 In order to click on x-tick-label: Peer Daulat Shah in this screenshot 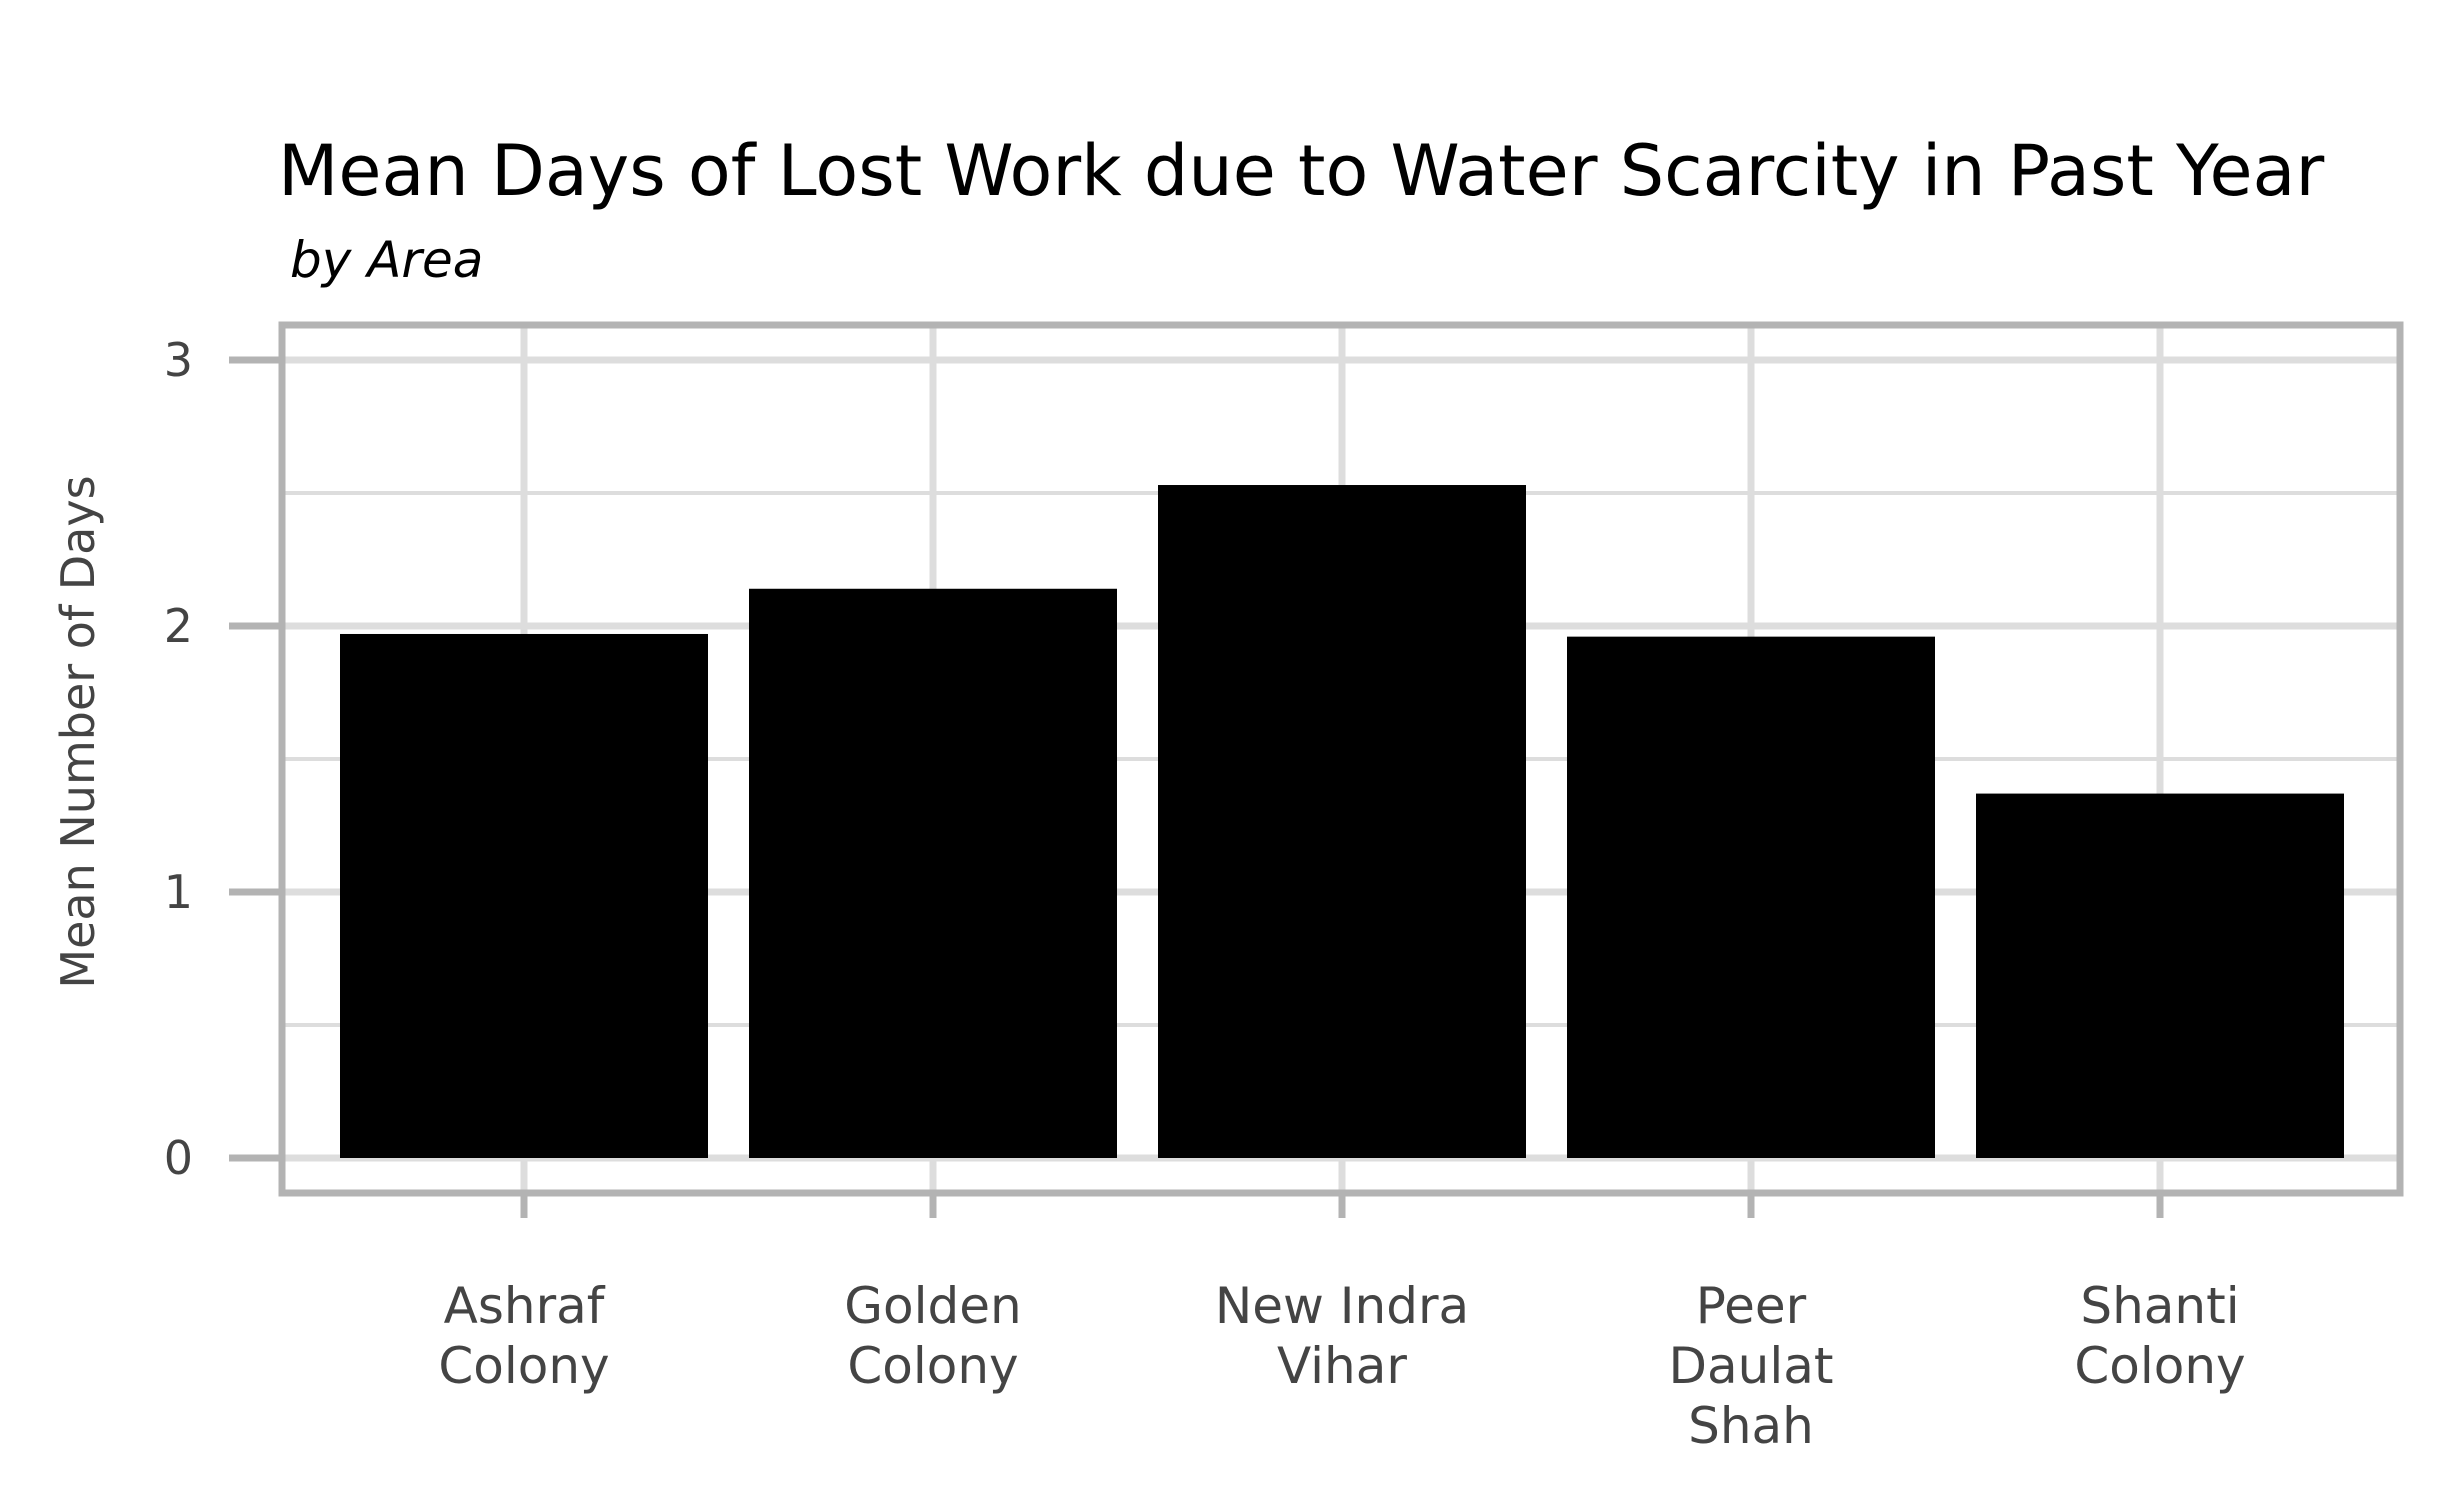, I will do `click(1751, 1366)`.